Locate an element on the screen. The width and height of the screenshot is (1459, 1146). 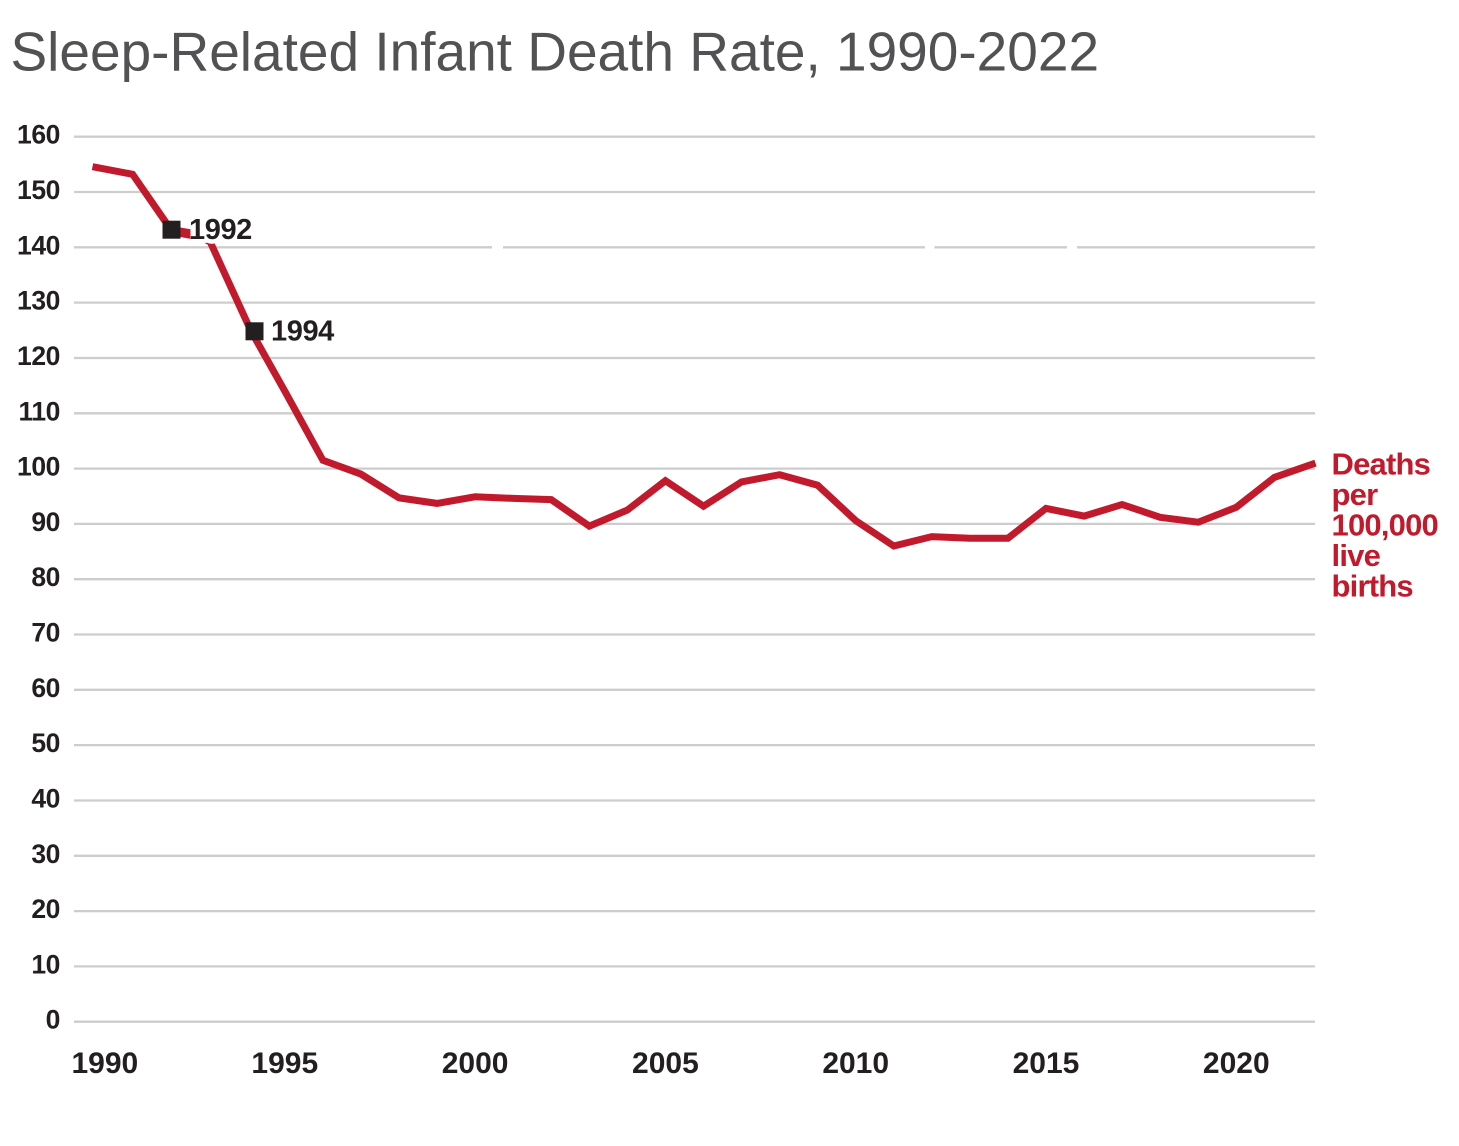
svg-text: 1992 is located at coordinates (220, 230).